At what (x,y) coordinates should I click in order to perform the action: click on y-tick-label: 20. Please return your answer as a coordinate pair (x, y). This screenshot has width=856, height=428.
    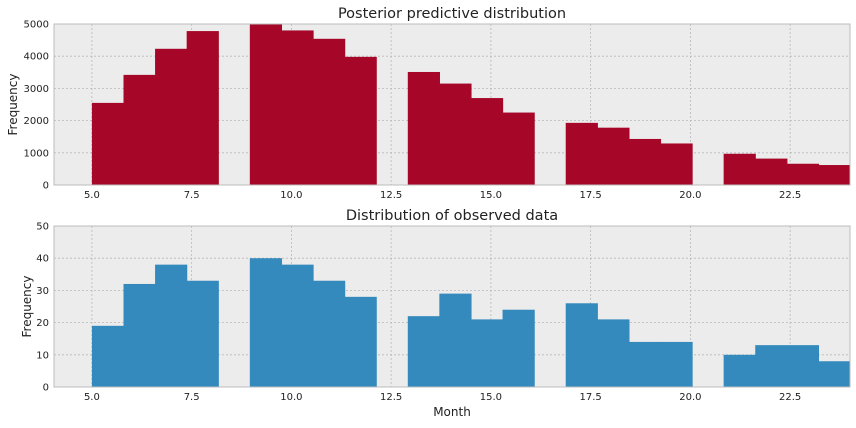
    Looking at the image, I should click on (42, 323).